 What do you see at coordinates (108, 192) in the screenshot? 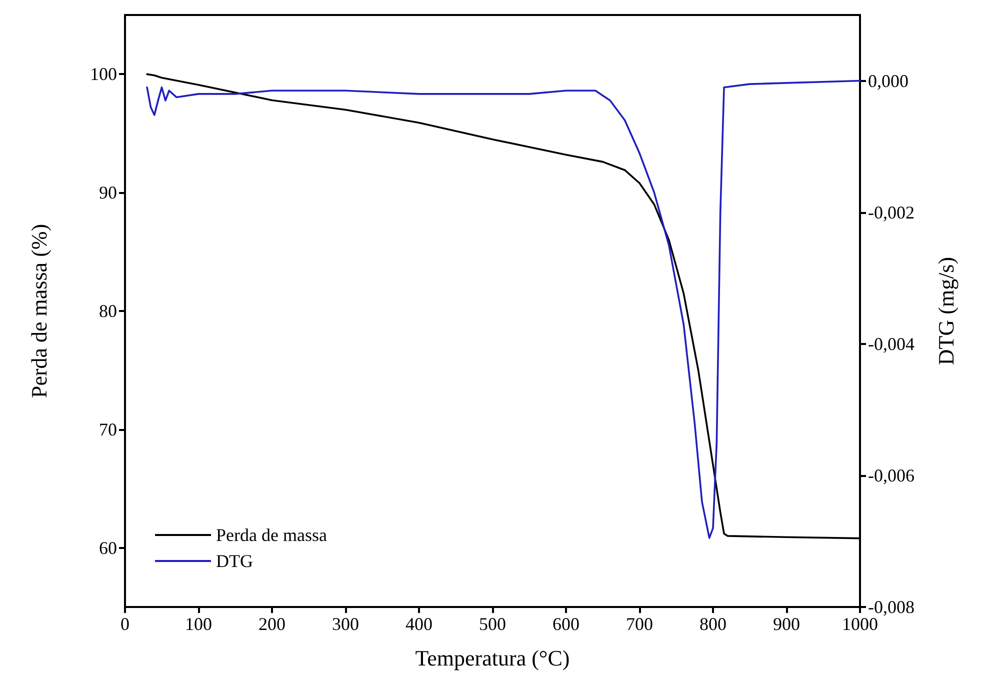
I see `y-tick-label: 90` at bounding box center [108, 192].